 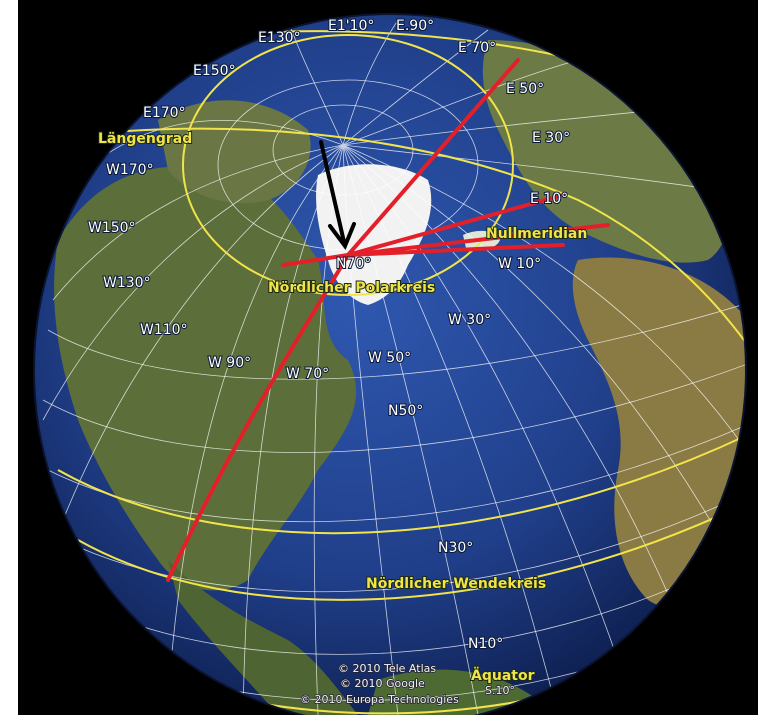 What do you see at coordinates (351, 288) in the screenshot?
I see `label-polarkreis: Nördlicher Polarkreis` at bounding box center [351, 288].